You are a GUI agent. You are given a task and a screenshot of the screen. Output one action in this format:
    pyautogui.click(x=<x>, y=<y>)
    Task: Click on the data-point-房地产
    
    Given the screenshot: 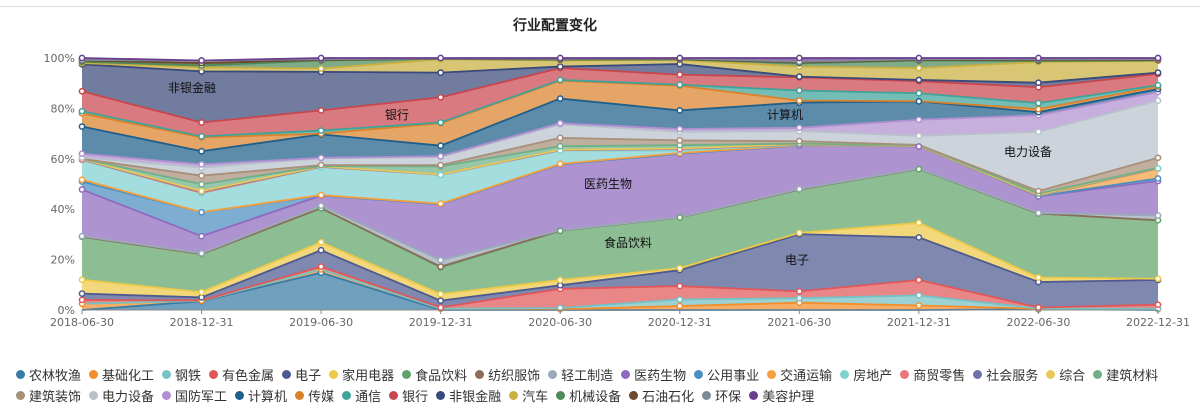 What is the action you would take?
    pyautogui.click(x=441, y=175)
    